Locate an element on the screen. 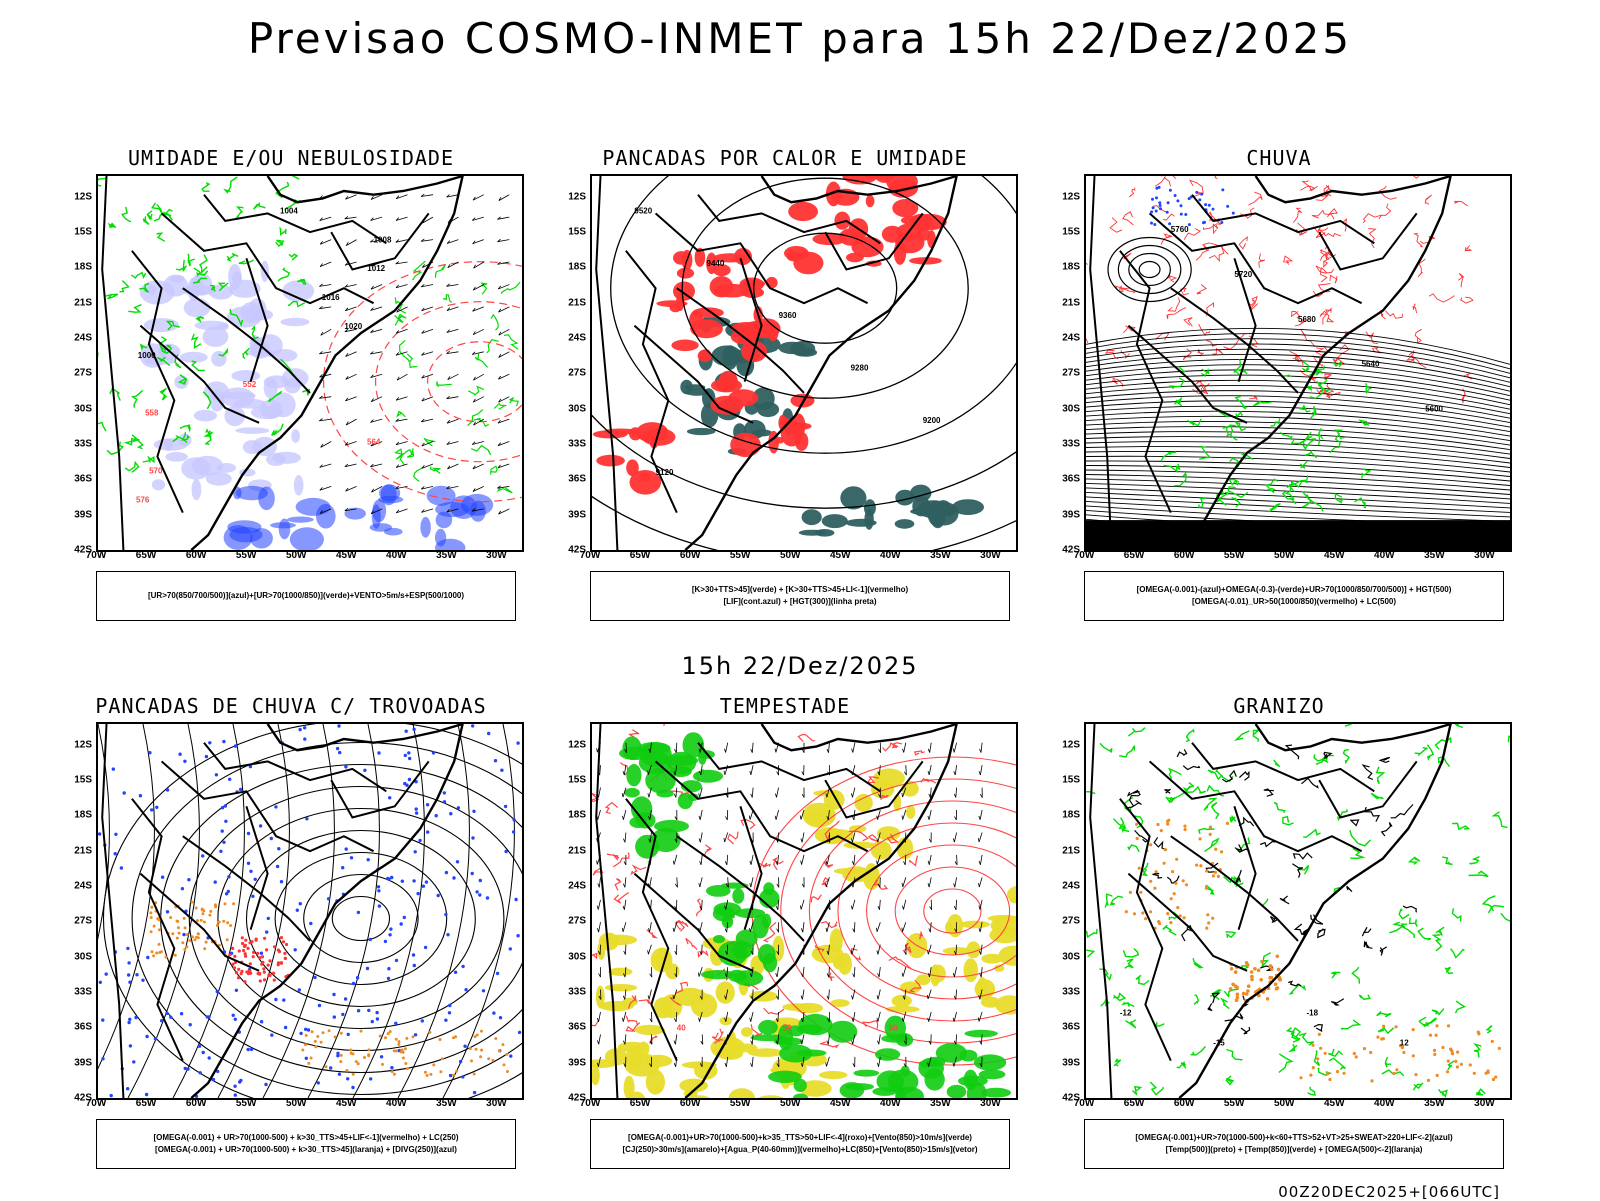 Image resolution: width=1600 pixels, height=1201 pixels. panel-title: GRANIZO is located at coordinates (1279, 706).